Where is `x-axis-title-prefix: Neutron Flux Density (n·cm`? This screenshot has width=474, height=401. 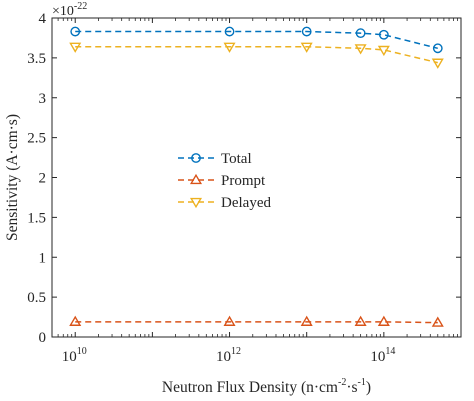
x-axis-title-prefix: Neutron Flux Density (n·cm is located at coordinates (250, 387).